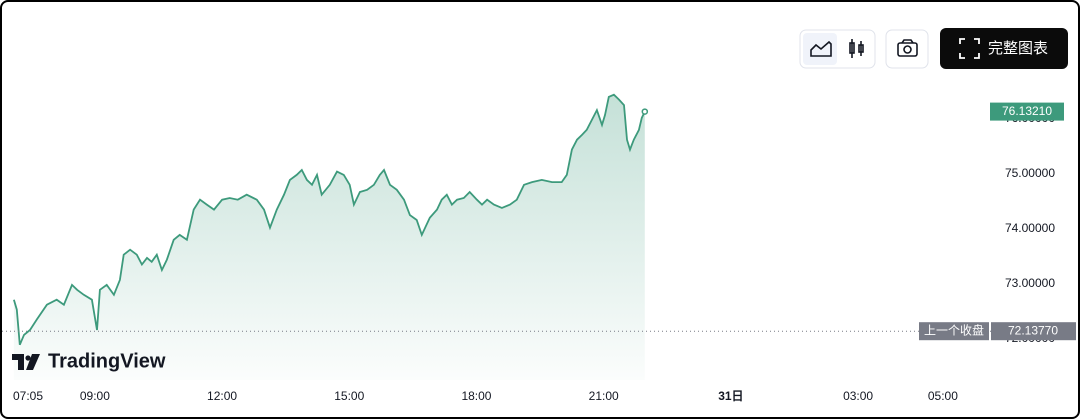  What do you see at coordinates (730, 396) in the screenshot?
I see `x-tick-label: 31日` at bounding box center [730, 396].